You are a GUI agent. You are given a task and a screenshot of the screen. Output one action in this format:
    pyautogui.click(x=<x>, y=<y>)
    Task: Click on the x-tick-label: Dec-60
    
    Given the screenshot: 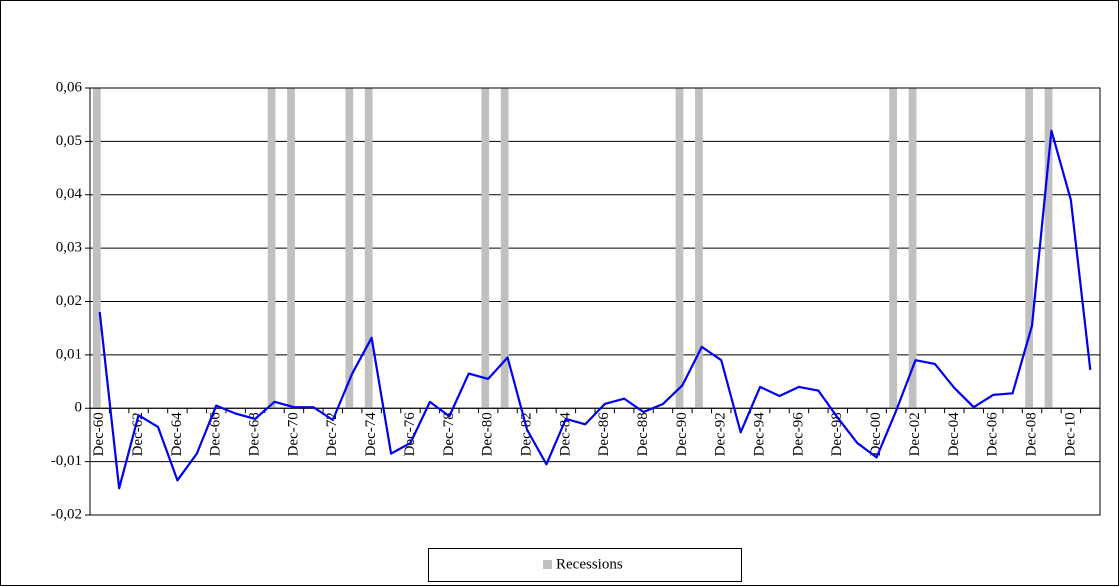 What is the action you would take?
    pyautogui.click(x=99, y=434)
    